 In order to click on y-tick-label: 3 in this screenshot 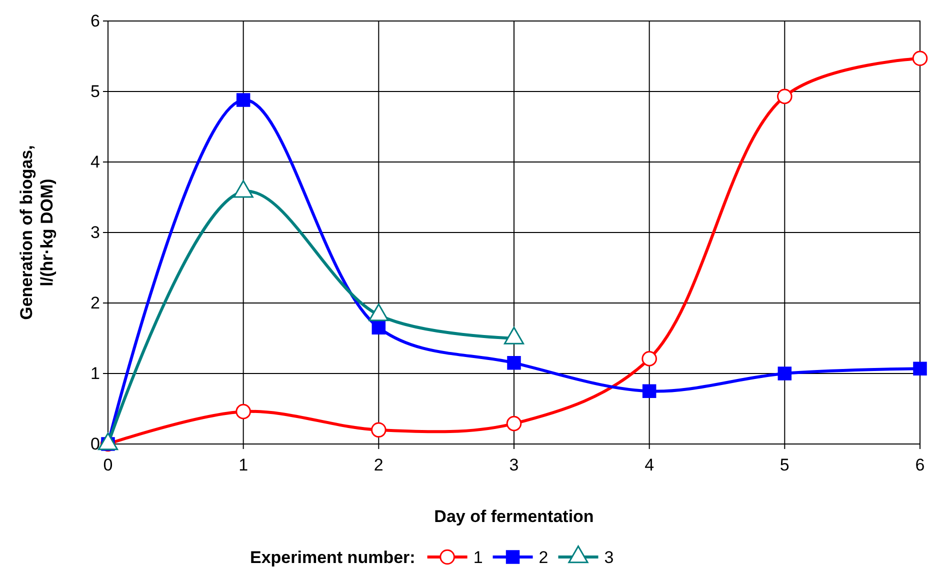, I will do `click(95, 232)`.